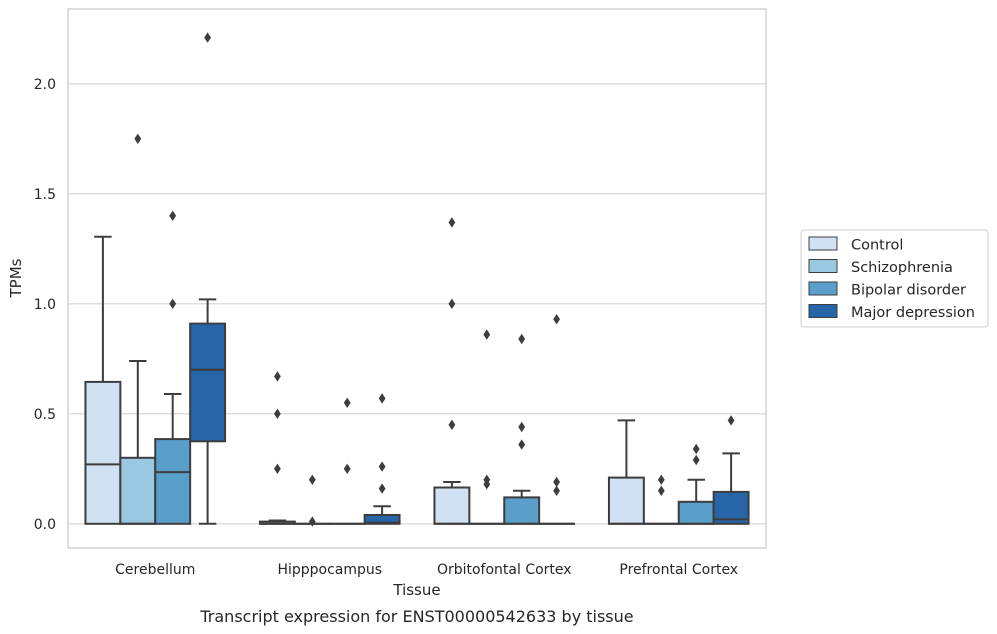  What do you see at coordinates (45, 195) in the screenshot?
I see `y-tick-label: 1.5` at bounding box center [45, 195].